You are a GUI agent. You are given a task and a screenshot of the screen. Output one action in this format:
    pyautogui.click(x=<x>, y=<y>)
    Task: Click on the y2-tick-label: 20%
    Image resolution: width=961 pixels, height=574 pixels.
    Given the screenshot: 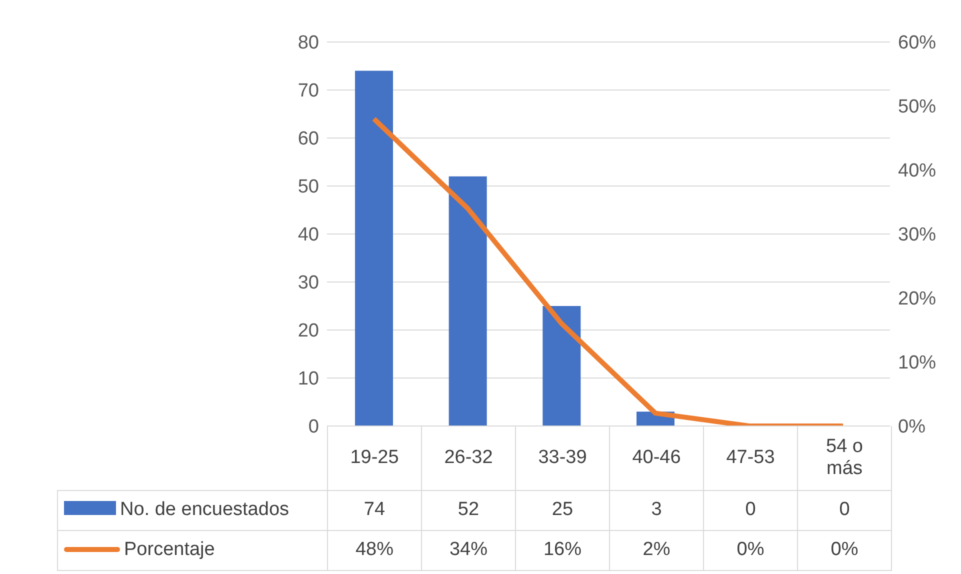 What is the action you would take?
    pyautogui.click(x=917, y=299)
    